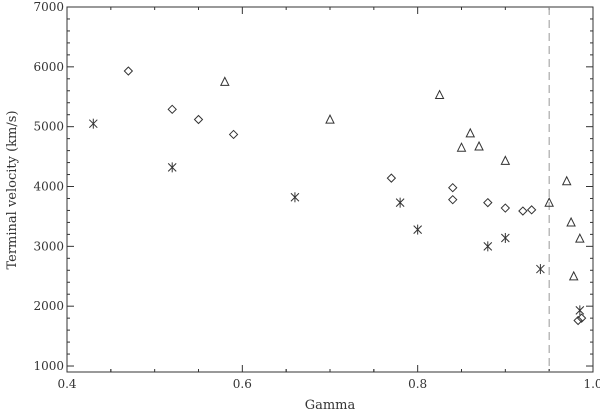 Image resolution: width=600 pixels, height=413 pixels. I want to click on y-tick-label: 4000, so click(48, 187).